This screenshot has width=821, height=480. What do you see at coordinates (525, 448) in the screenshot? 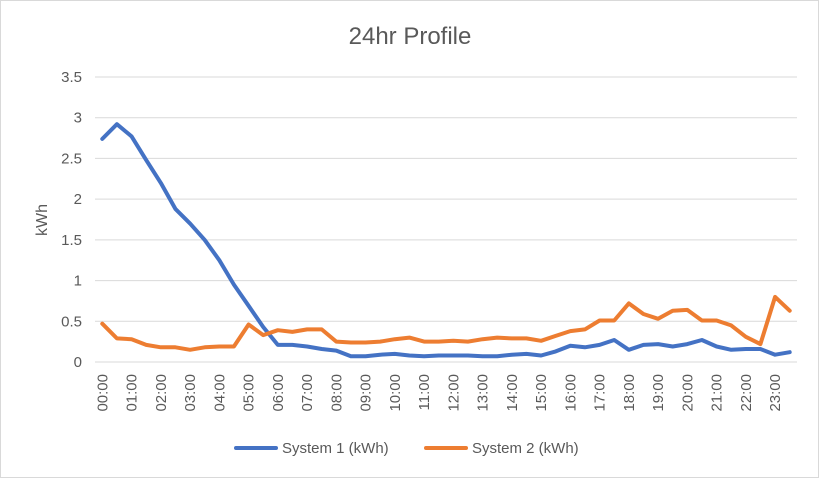
I see `legend-label: System 2 (kWh)` at bounding box center [525, 448].